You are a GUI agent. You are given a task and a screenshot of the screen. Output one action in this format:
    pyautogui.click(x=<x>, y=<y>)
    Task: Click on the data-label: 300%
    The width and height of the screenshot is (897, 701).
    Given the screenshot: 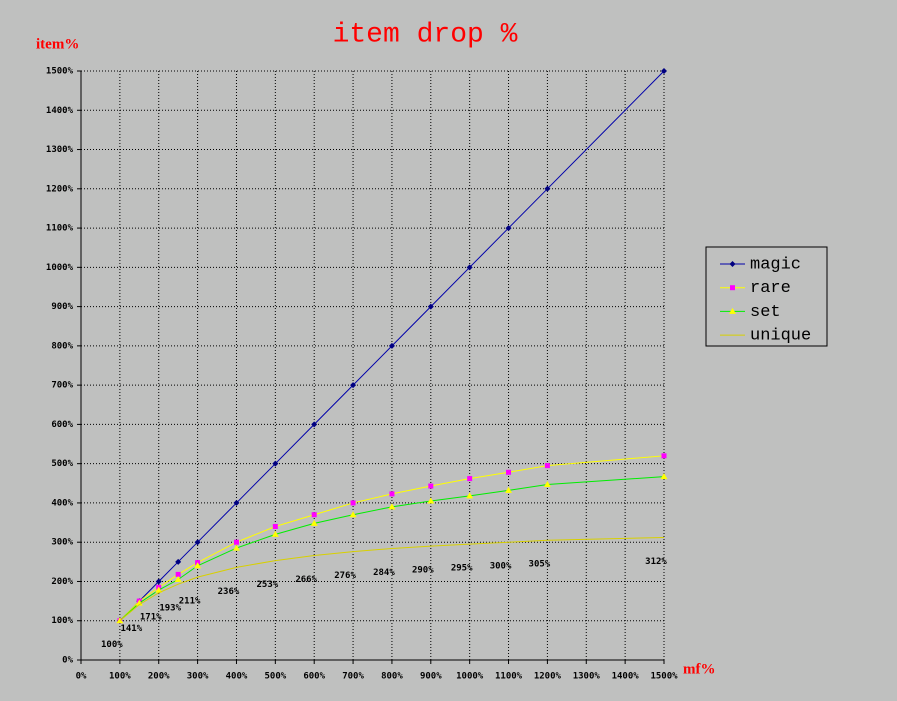 What is the action you would take?
    pyautogui.click(x=501, y=567)
    